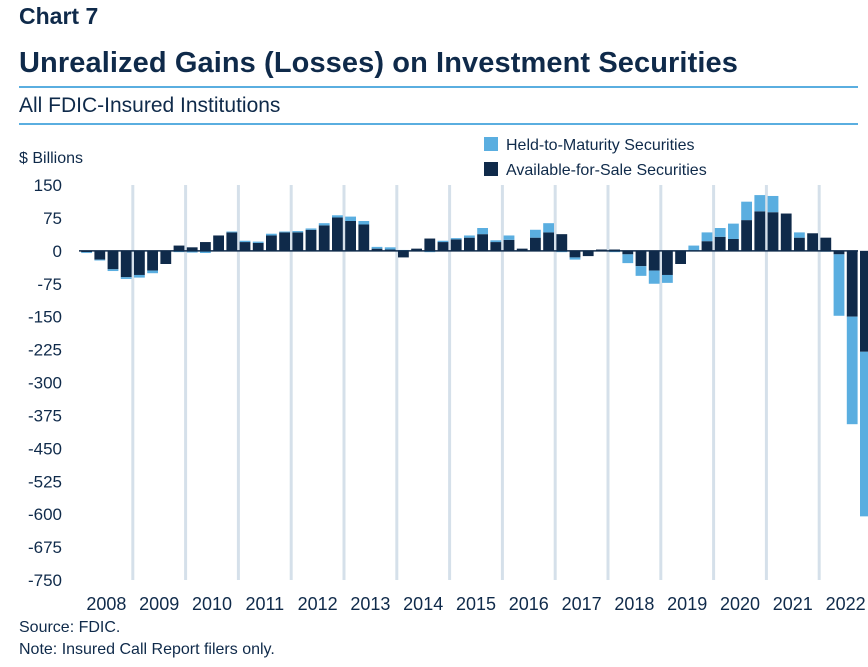 The width and height of the screenshot is (868, 667). What do you see at coordinates (634, 604) in the screenshot?
I see `x-tick-label: 2018` at bounding box center [634, 604].